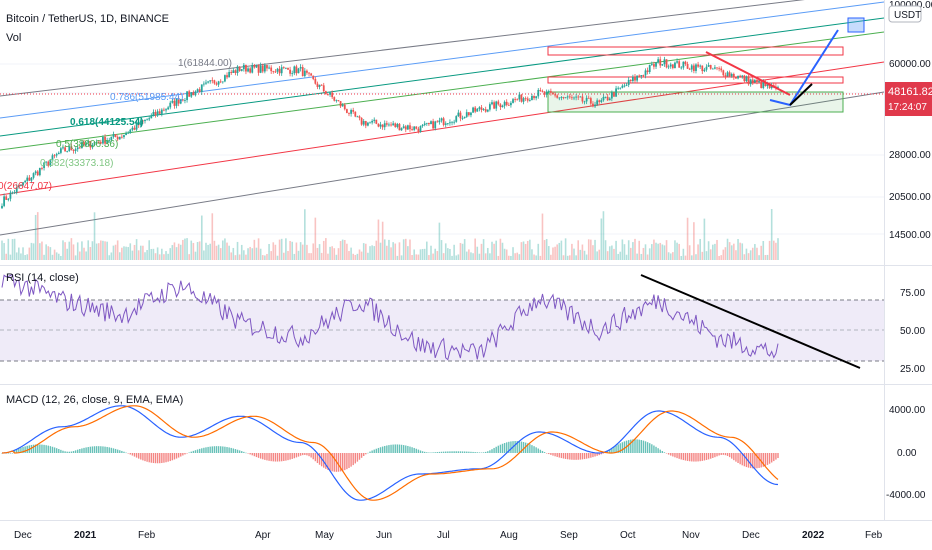  Describe the element at coordinates (390, 453) in the screenshot. I see `macd-signal-line` at that location.